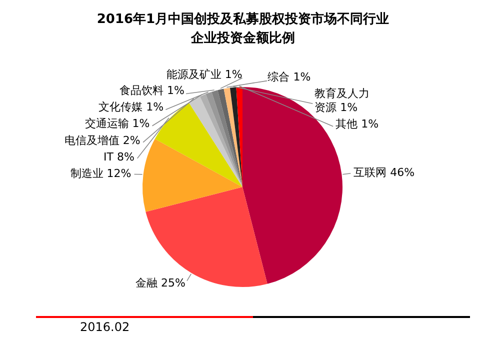 This screenshot has width=485, height=348. I want to click on slice-label: 交通运输 1%, so click(117, 123).